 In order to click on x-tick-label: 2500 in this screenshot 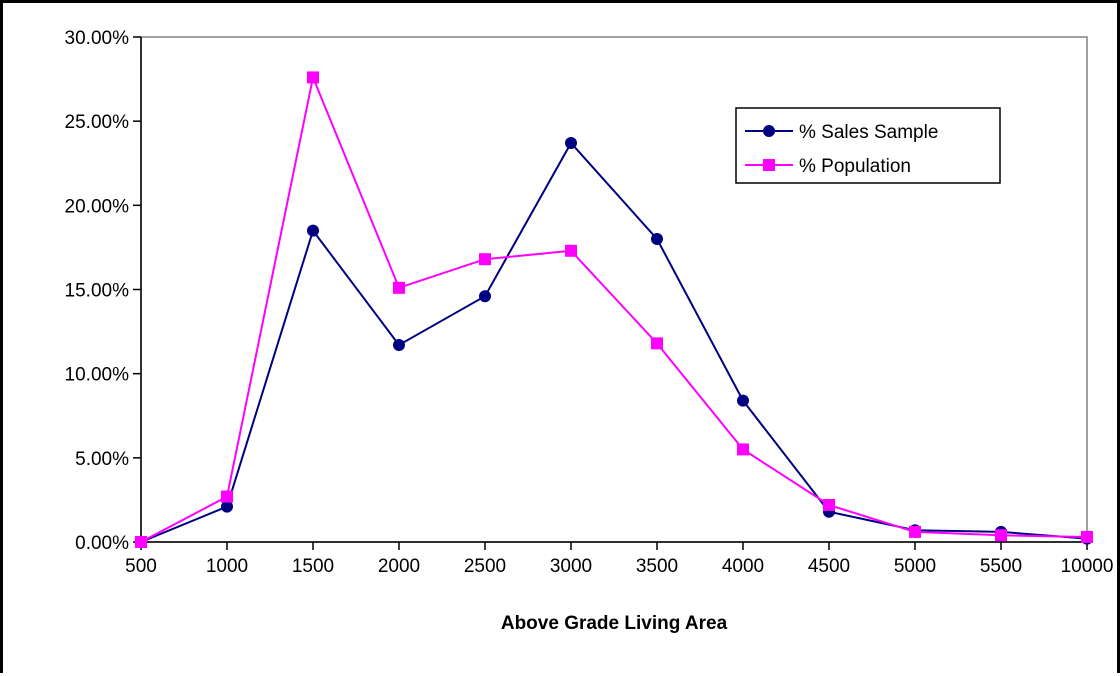, I will do `click(485, 566)`.